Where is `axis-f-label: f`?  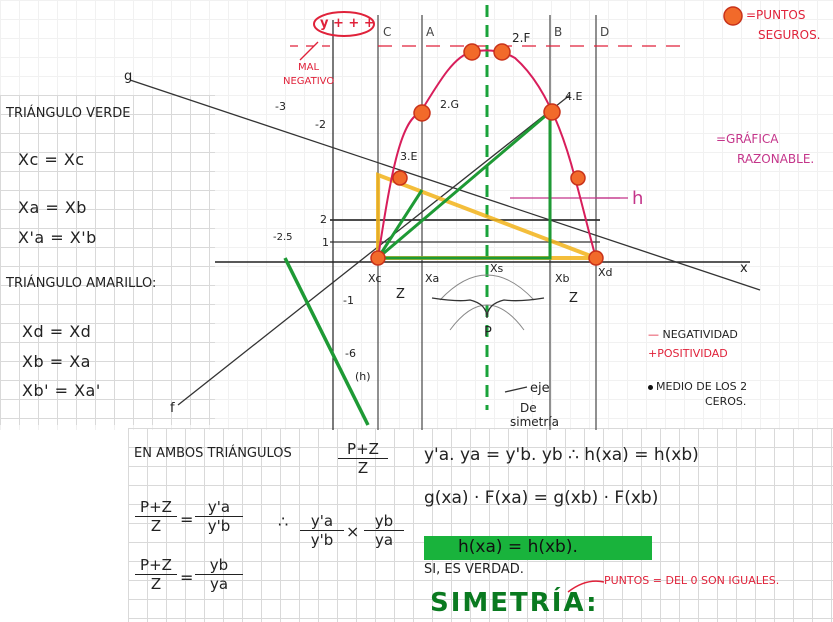 axis-f-label: f is located at coordinates (172, 408).